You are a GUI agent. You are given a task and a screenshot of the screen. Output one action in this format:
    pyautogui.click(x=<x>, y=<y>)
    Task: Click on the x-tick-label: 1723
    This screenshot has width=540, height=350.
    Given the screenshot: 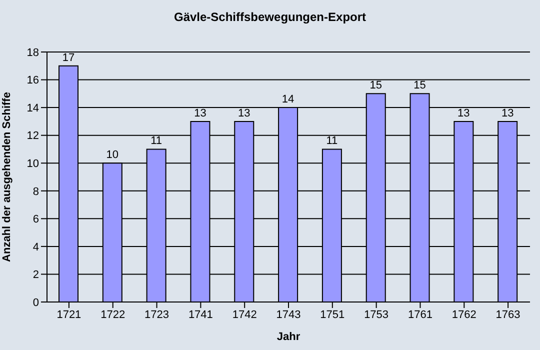 What is the action you would take?
    pyautogui.click(x=157, y=314)
    